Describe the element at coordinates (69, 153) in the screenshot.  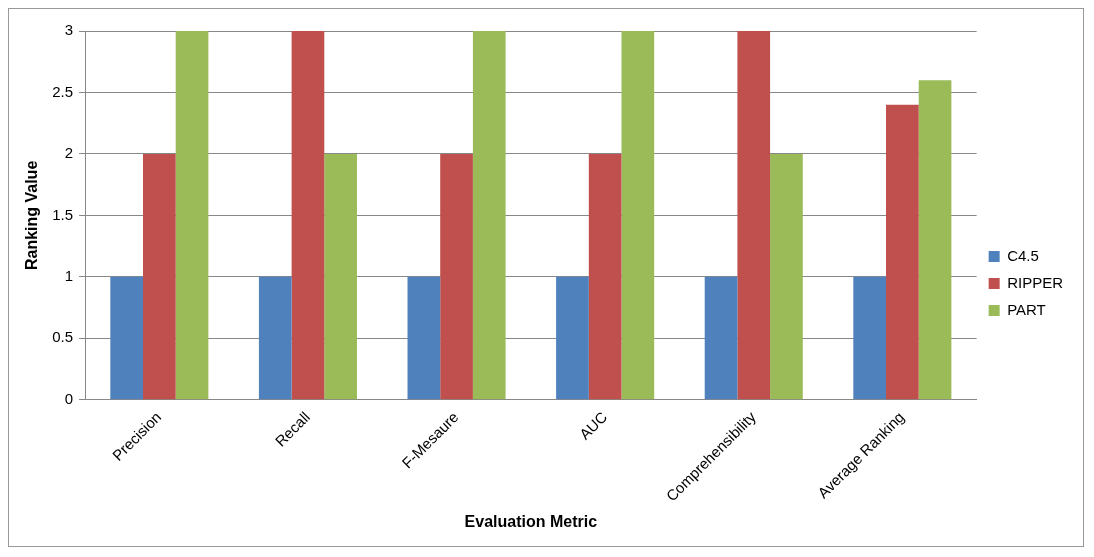
I see `y-tick-label: 2` at that location.